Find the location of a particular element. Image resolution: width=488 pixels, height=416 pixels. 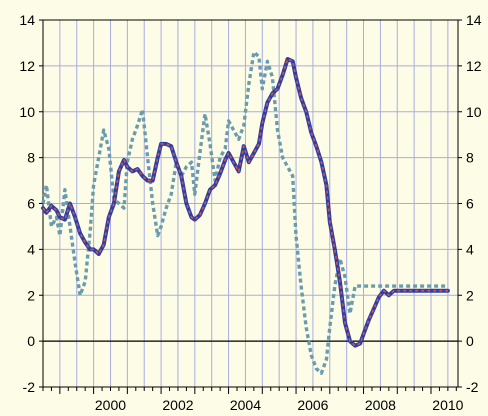

y-tick-label-left: 4 is located at coordinates (31, 249).